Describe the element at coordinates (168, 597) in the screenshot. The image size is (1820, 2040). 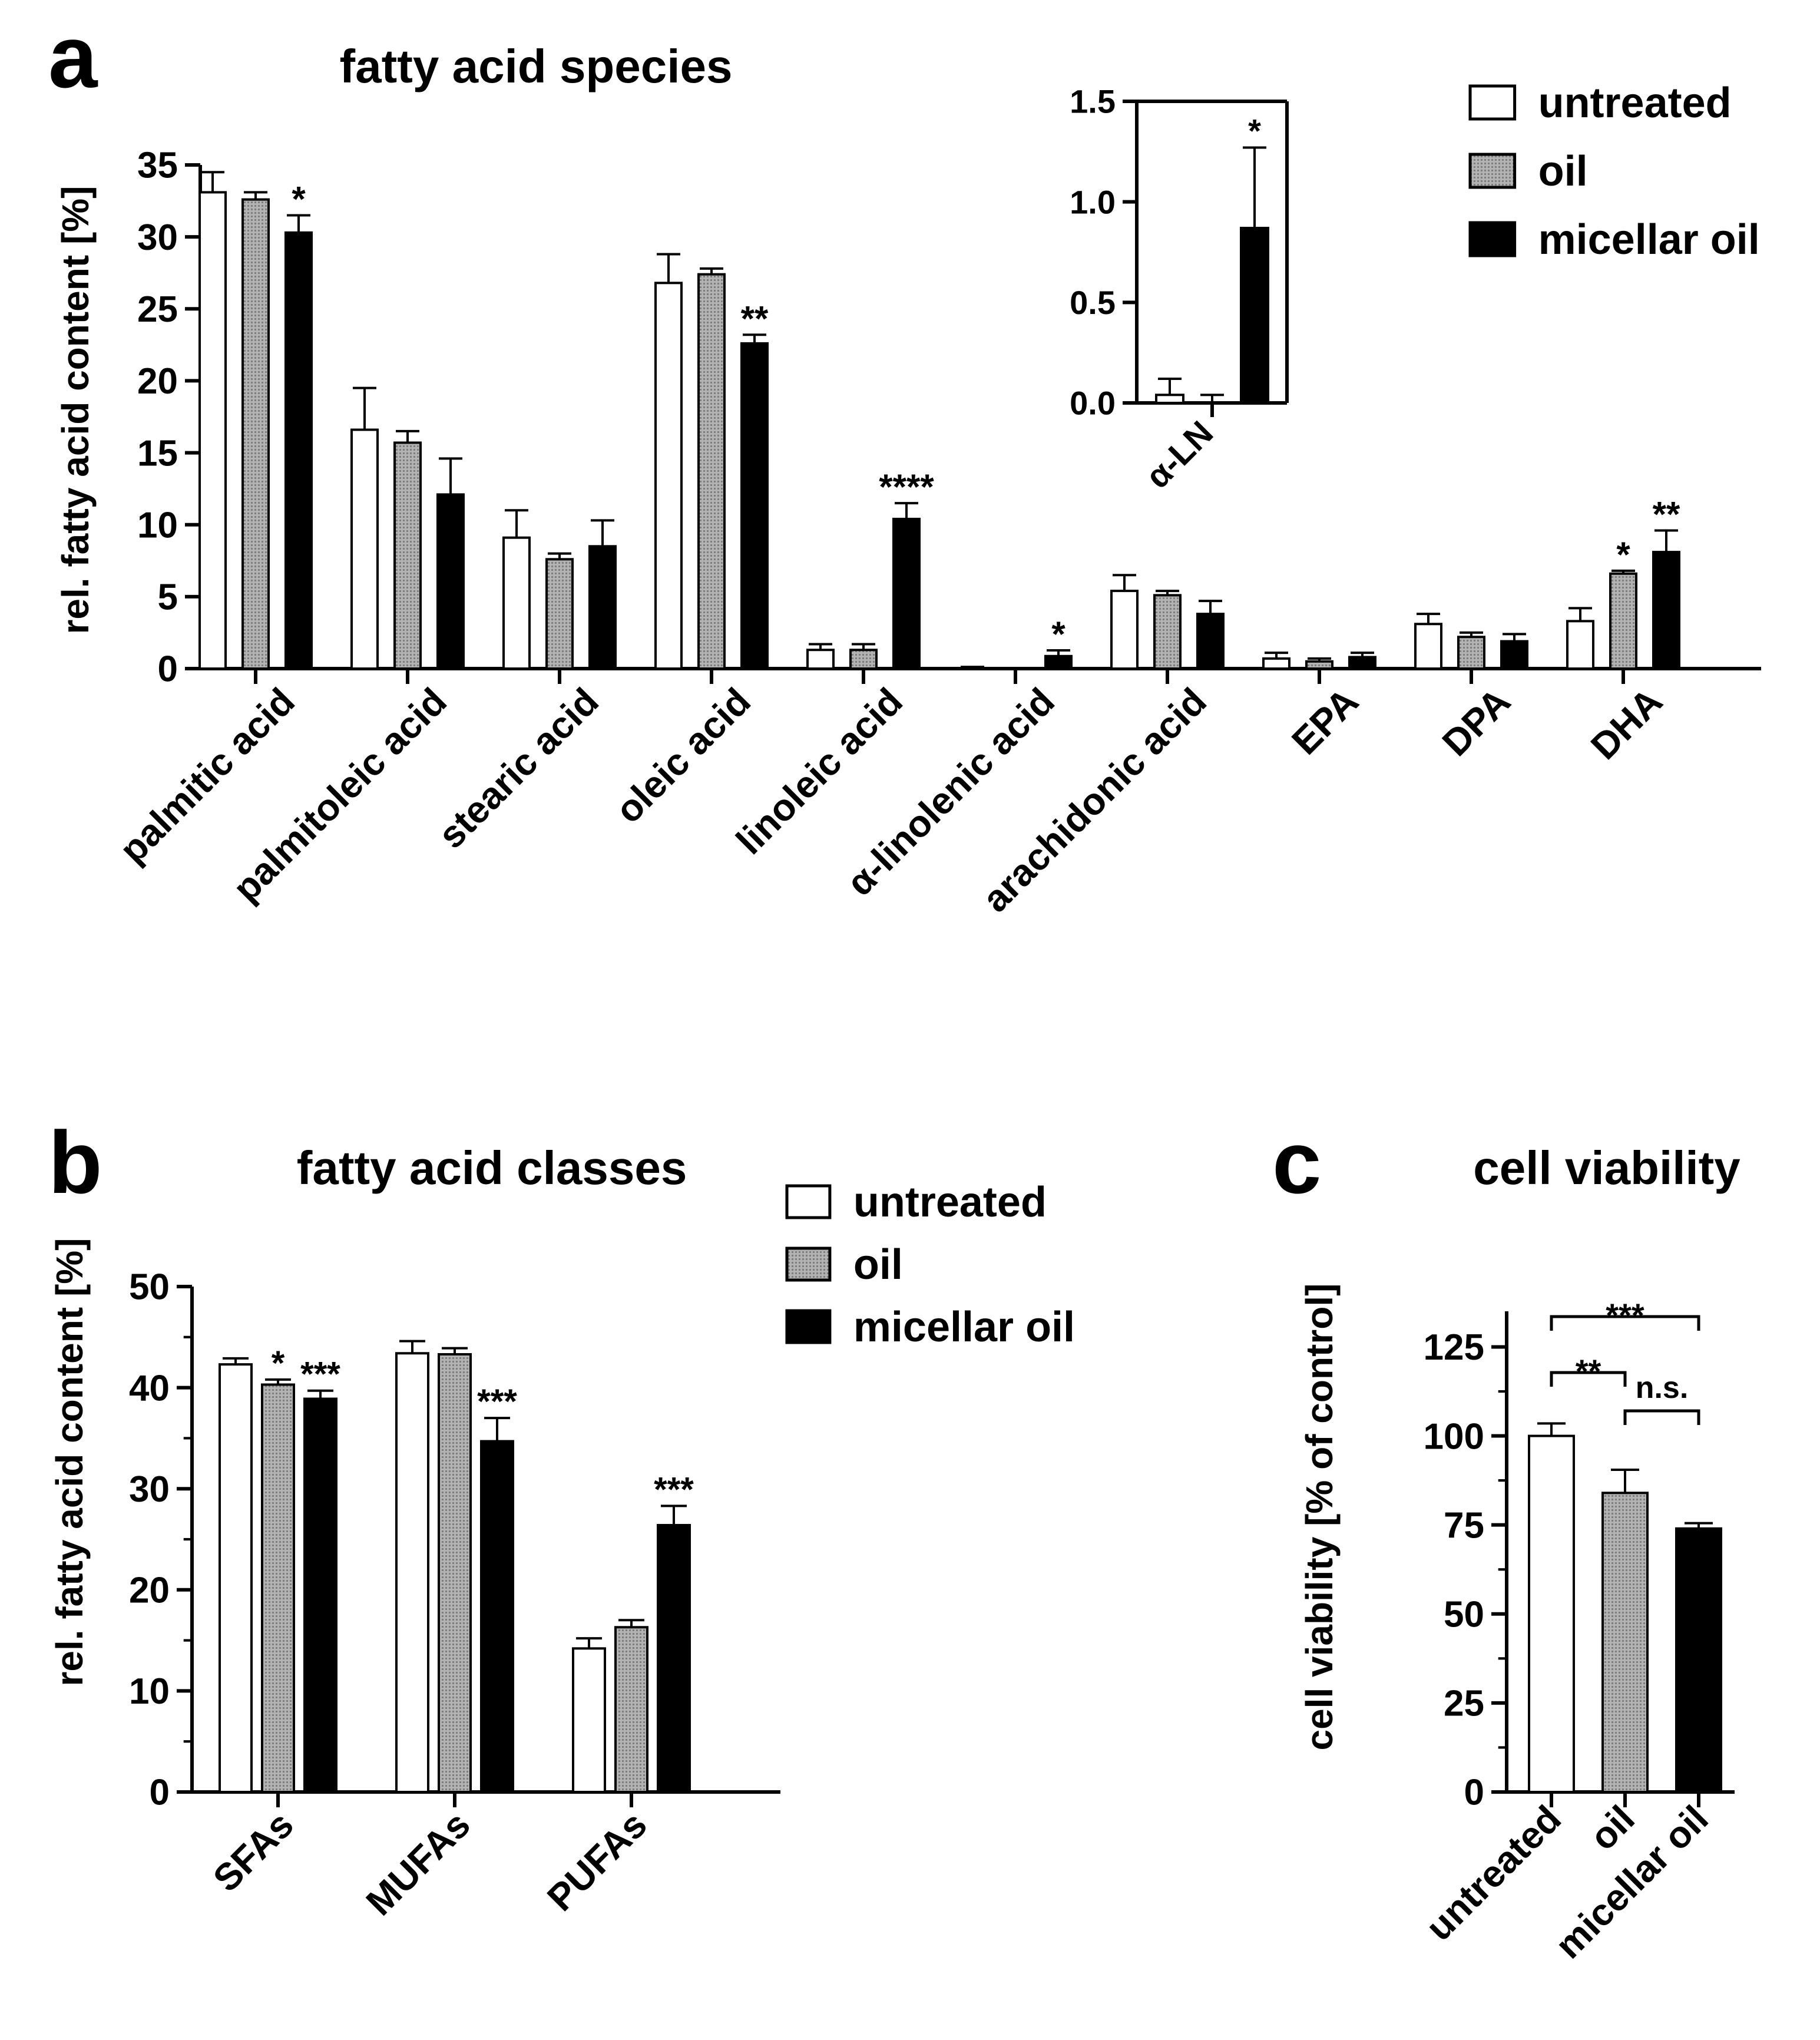
I see `y-tick-label: 5` at that location.